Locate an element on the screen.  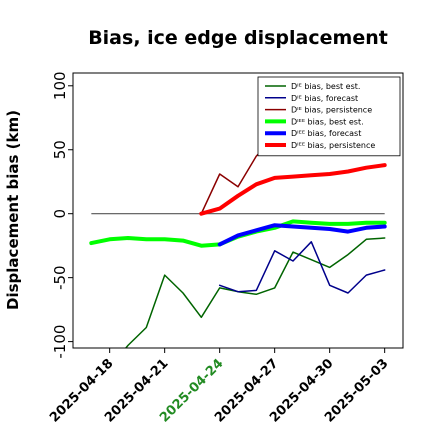
y-tick-label: 100 is located at coordinates (60, 85).